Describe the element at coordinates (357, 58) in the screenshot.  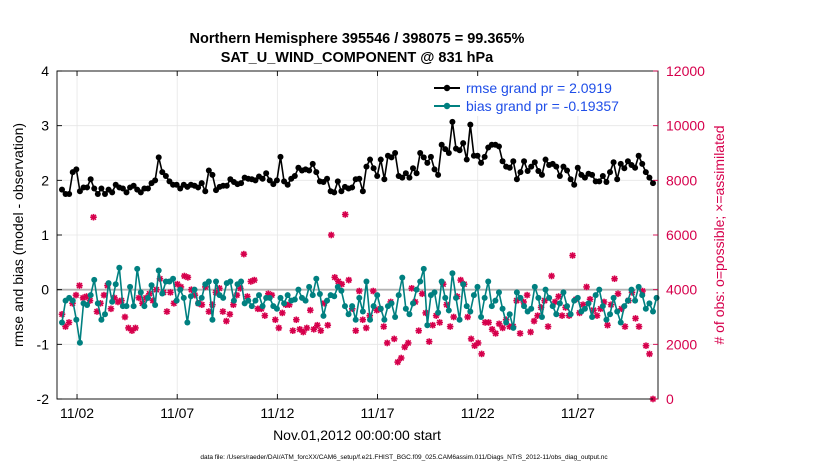
I see `chart-title-line2: SAT_U_WIND_COMPONENT @ 831 hPa` at that location.